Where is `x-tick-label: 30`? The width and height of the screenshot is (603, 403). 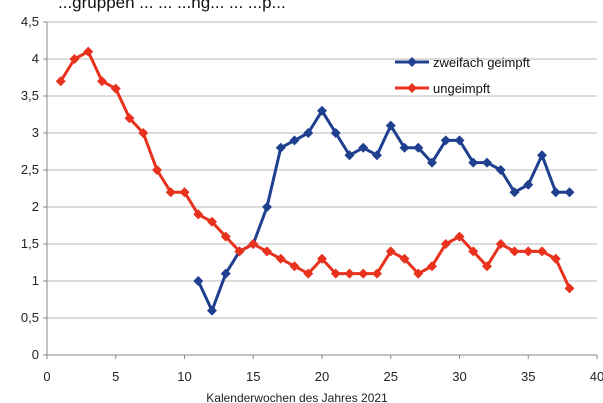
x-tick-label: 30 is located at coordinates (459, 376).